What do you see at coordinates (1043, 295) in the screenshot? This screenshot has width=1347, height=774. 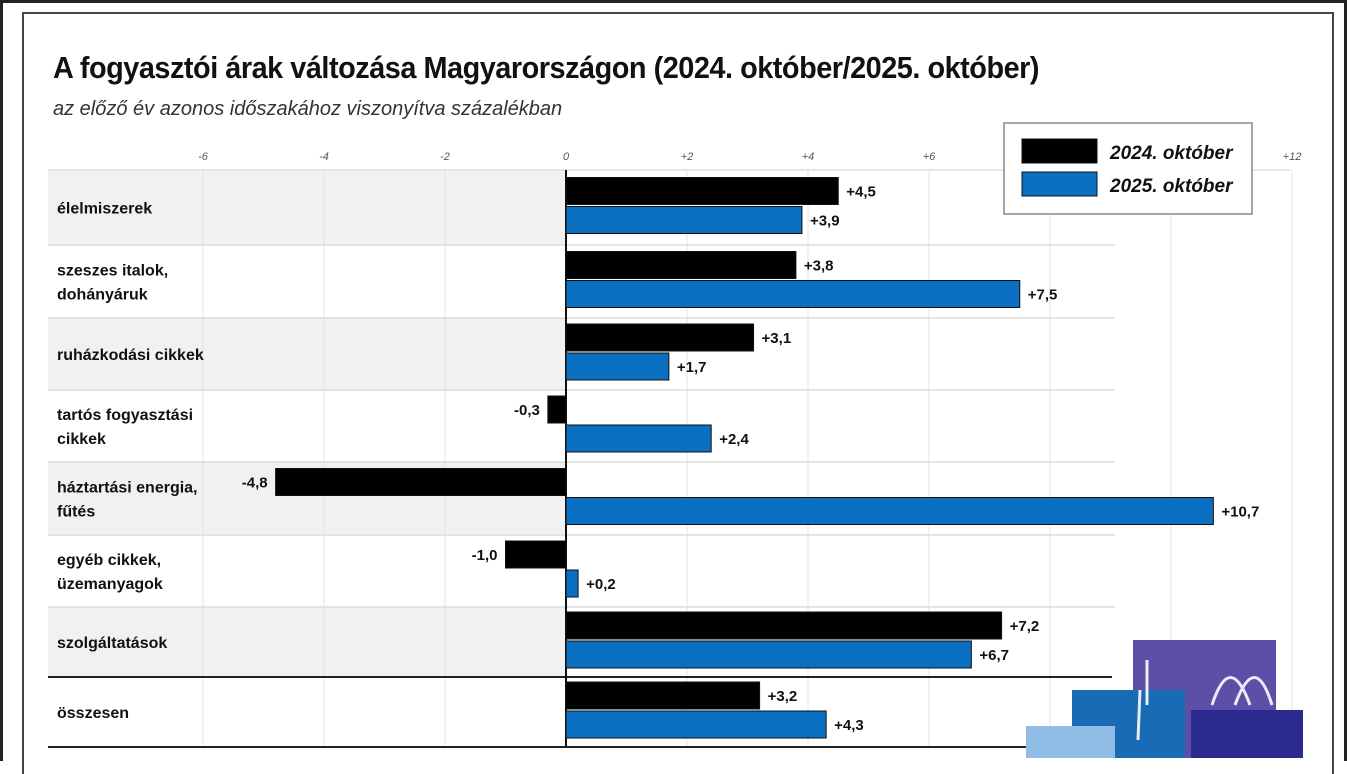 I see `data-label: +7,5` at bounding box center [1043, 295].